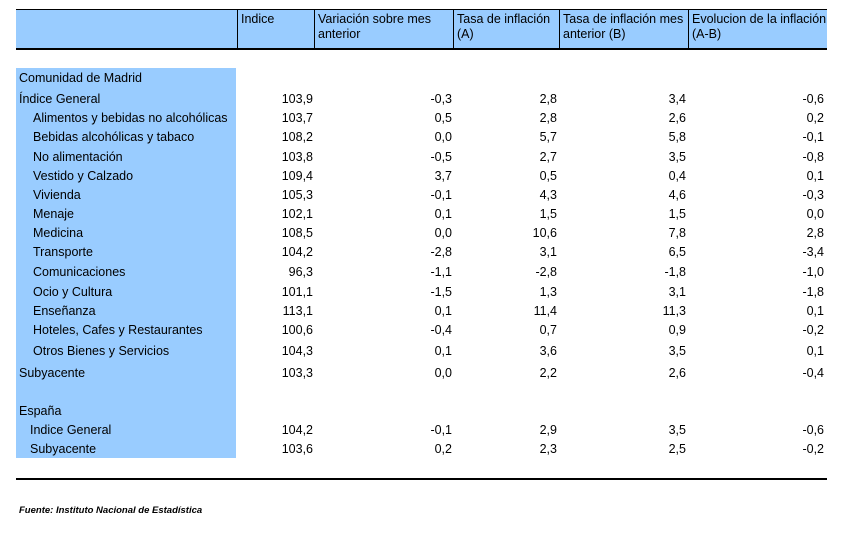  What do you see at coordinates (815, 118) in the screenshot?
I see `evolucion-value: 0,2` at bounding box center [815, 118].